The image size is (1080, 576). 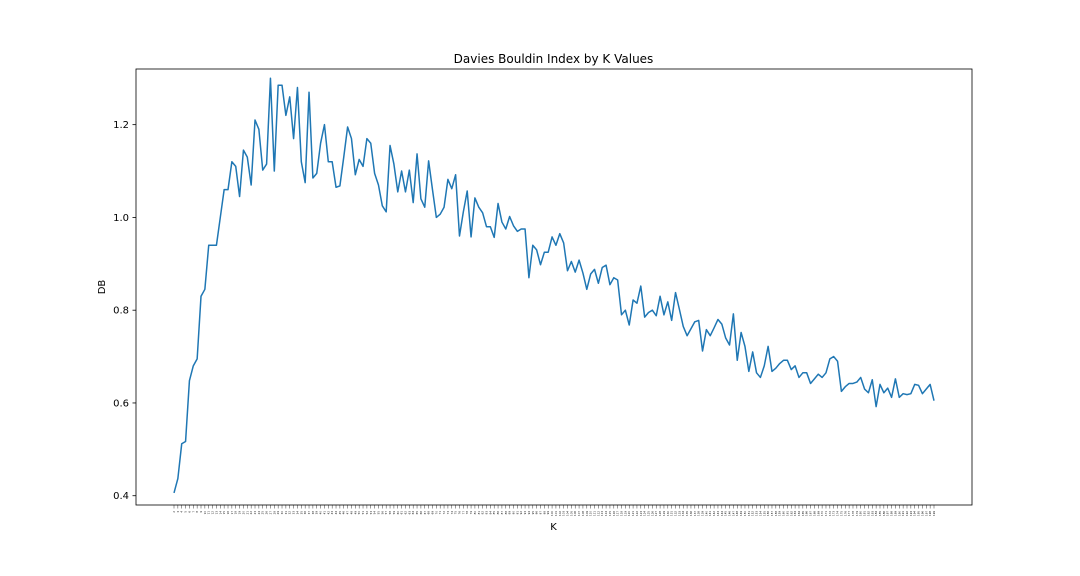 I want to click on x-tick-label: 32, so click(x=290, y=513).